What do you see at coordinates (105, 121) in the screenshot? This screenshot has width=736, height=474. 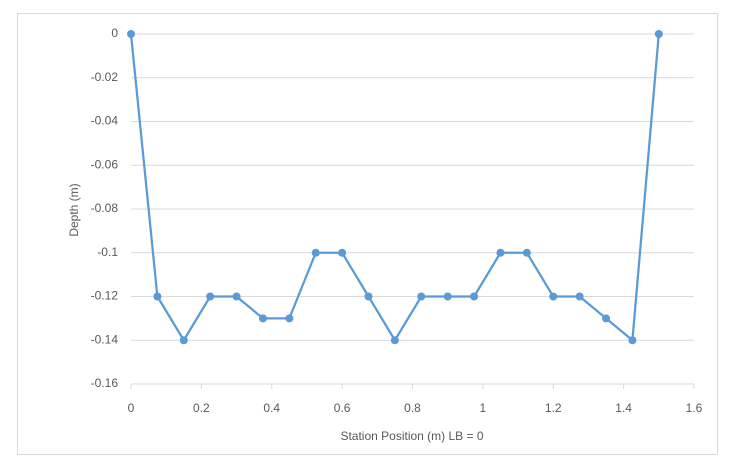 I see `y-tick-label: -0.04` at bounding box center [105, 121].